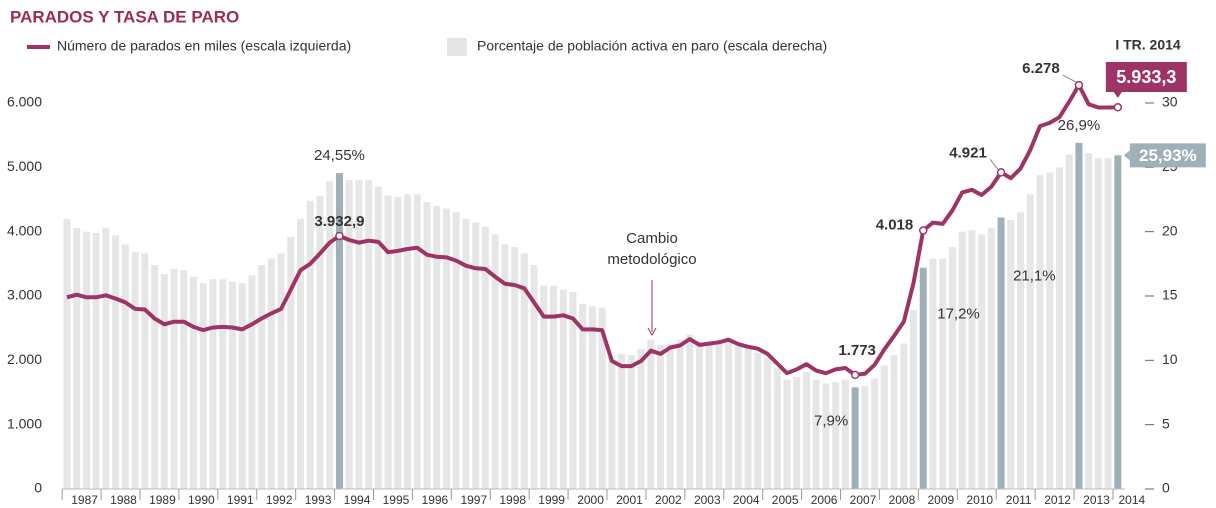 The image size is (1216, 508). Describe the element at coordinates (979, 500) in the screenshot. I see `x-tick-label: 2010` at that location.